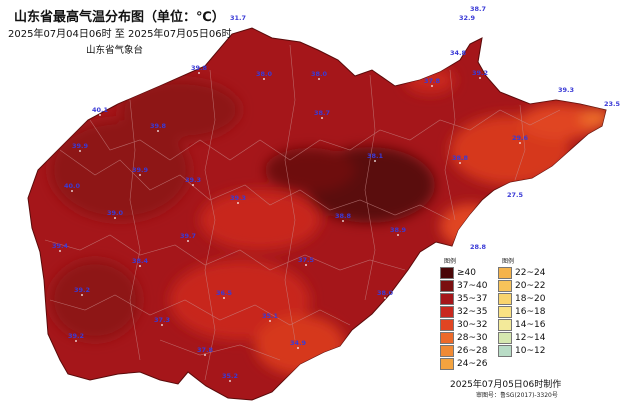 The width and height of the screenshot is (637, 405). I want to click on station-temperature: 38.1, so click(375, 156).